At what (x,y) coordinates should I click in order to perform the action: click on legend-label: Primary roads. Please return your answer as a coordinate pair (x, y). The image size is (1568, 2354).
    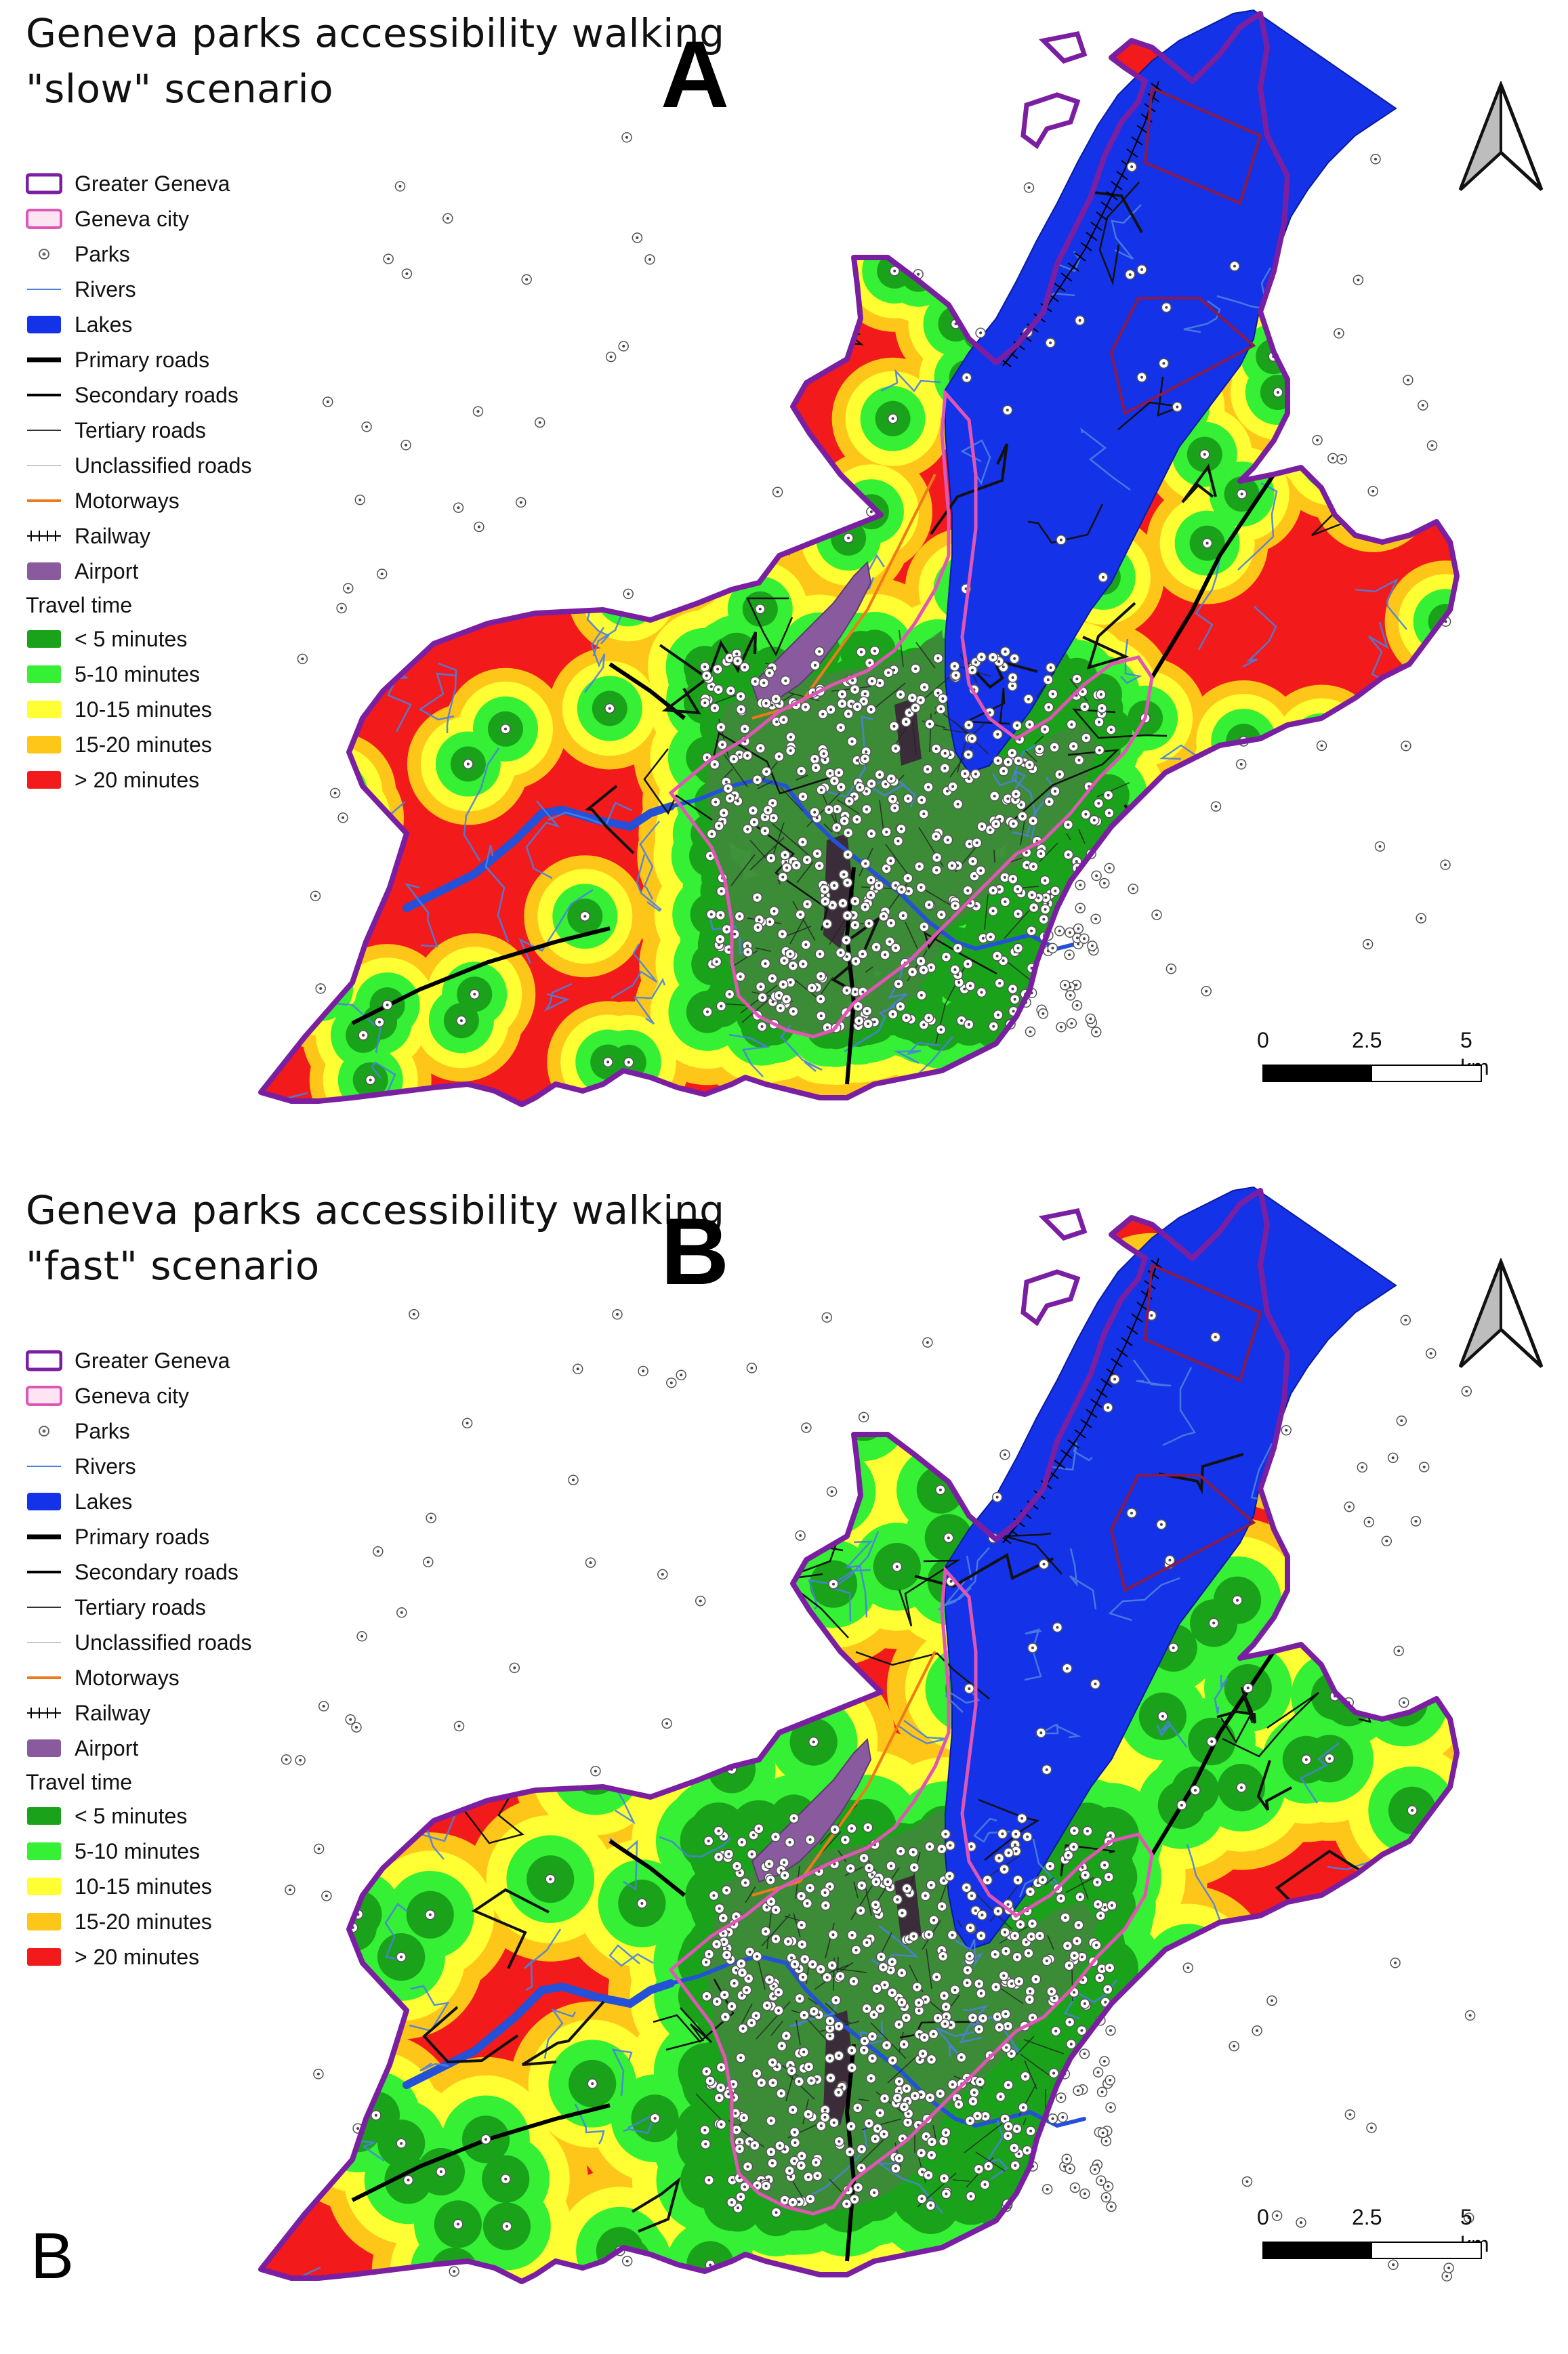
    Looking at the image, I should click on (142, 360).